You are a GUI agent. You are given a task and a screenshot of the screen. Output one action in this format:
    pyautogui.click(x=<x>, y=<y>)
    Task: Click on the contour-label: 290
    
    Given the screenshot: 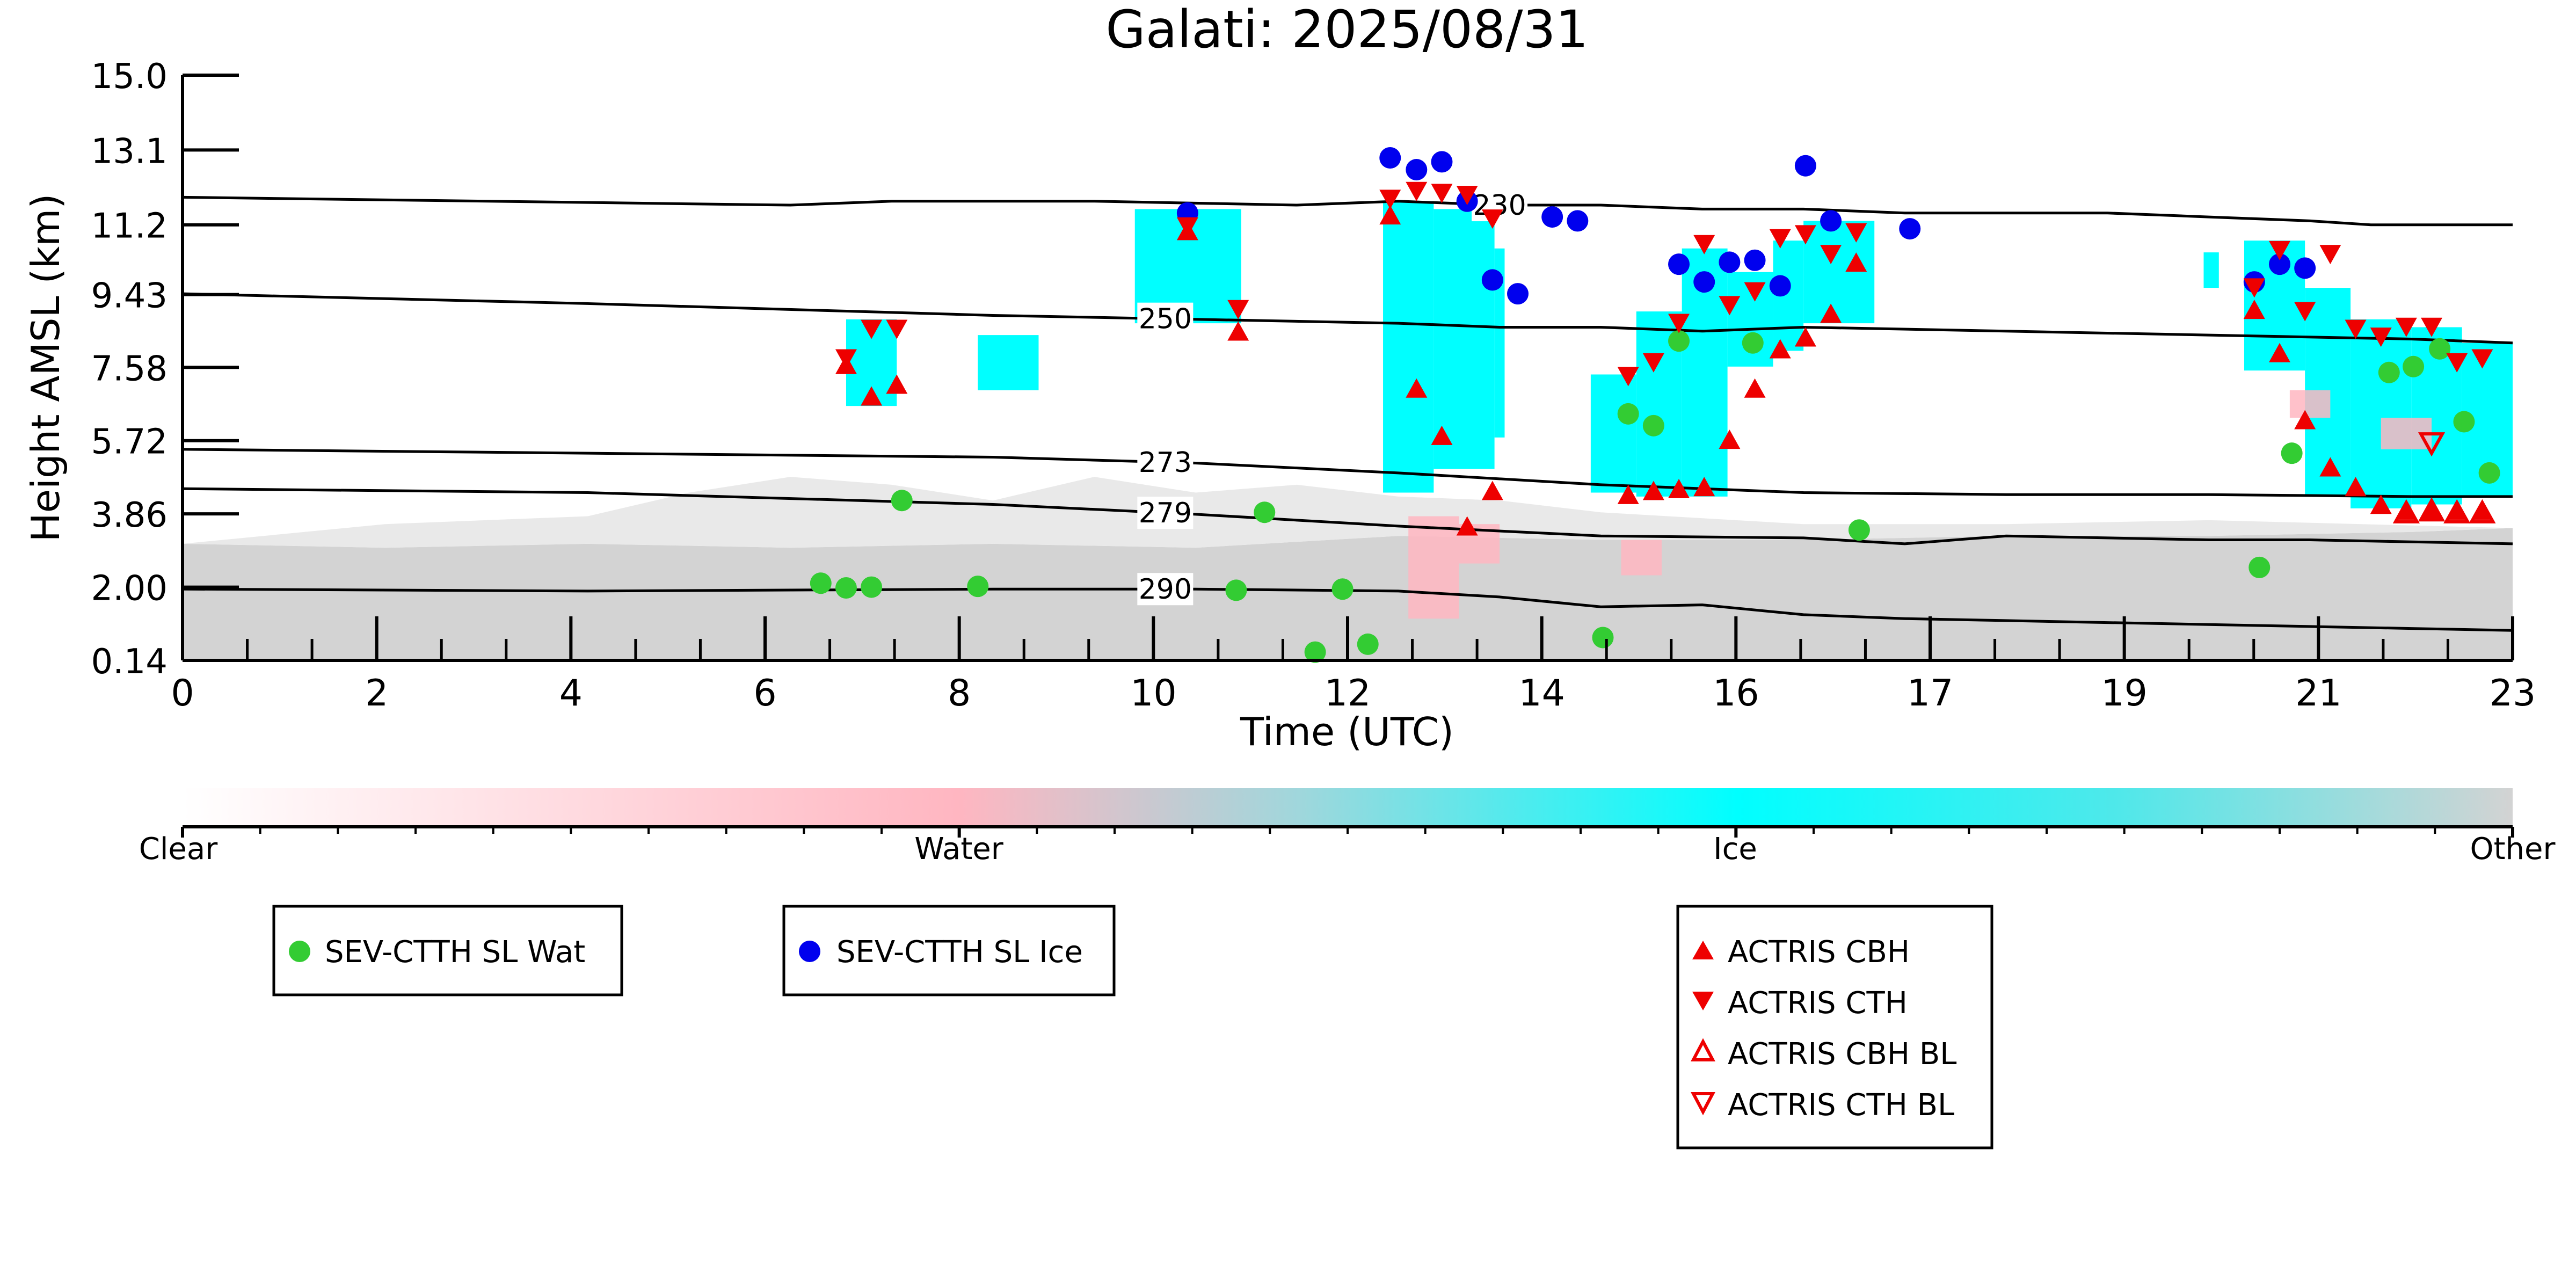 What is the action you would take?
    pyautogui.click(x=1165, y=589)
    